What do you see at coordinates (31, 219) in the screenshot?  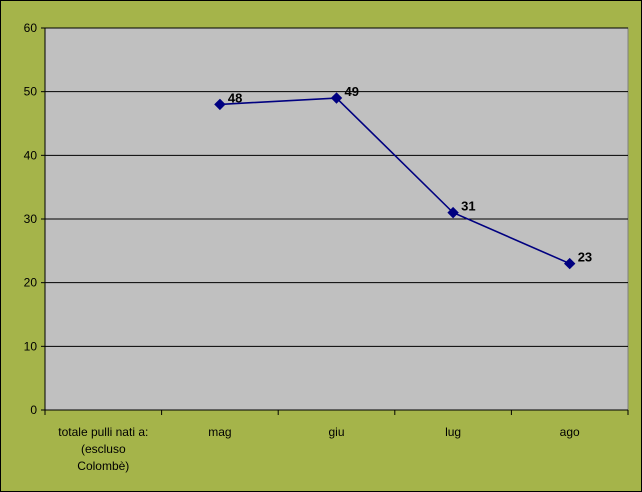 I see `y-tick-label-3: 30` at bounding box center [31, 219].